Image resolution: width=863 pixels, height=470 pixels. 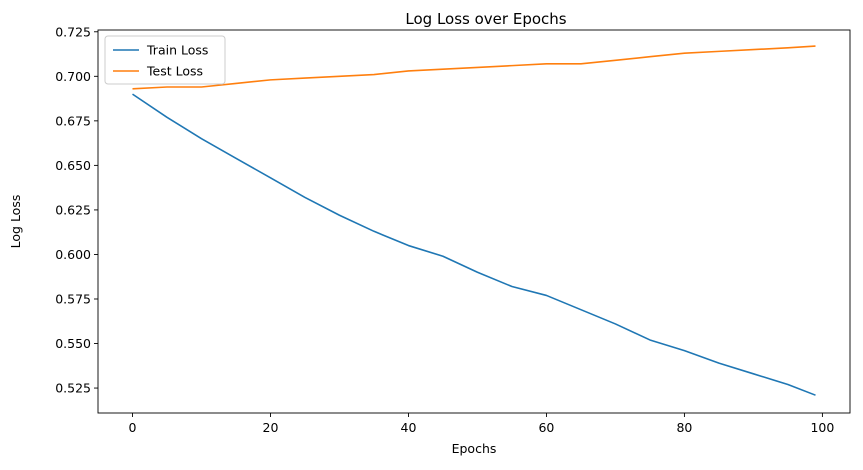 I want to click on y-tick-label: 0.650, so click(x=73, y=165).